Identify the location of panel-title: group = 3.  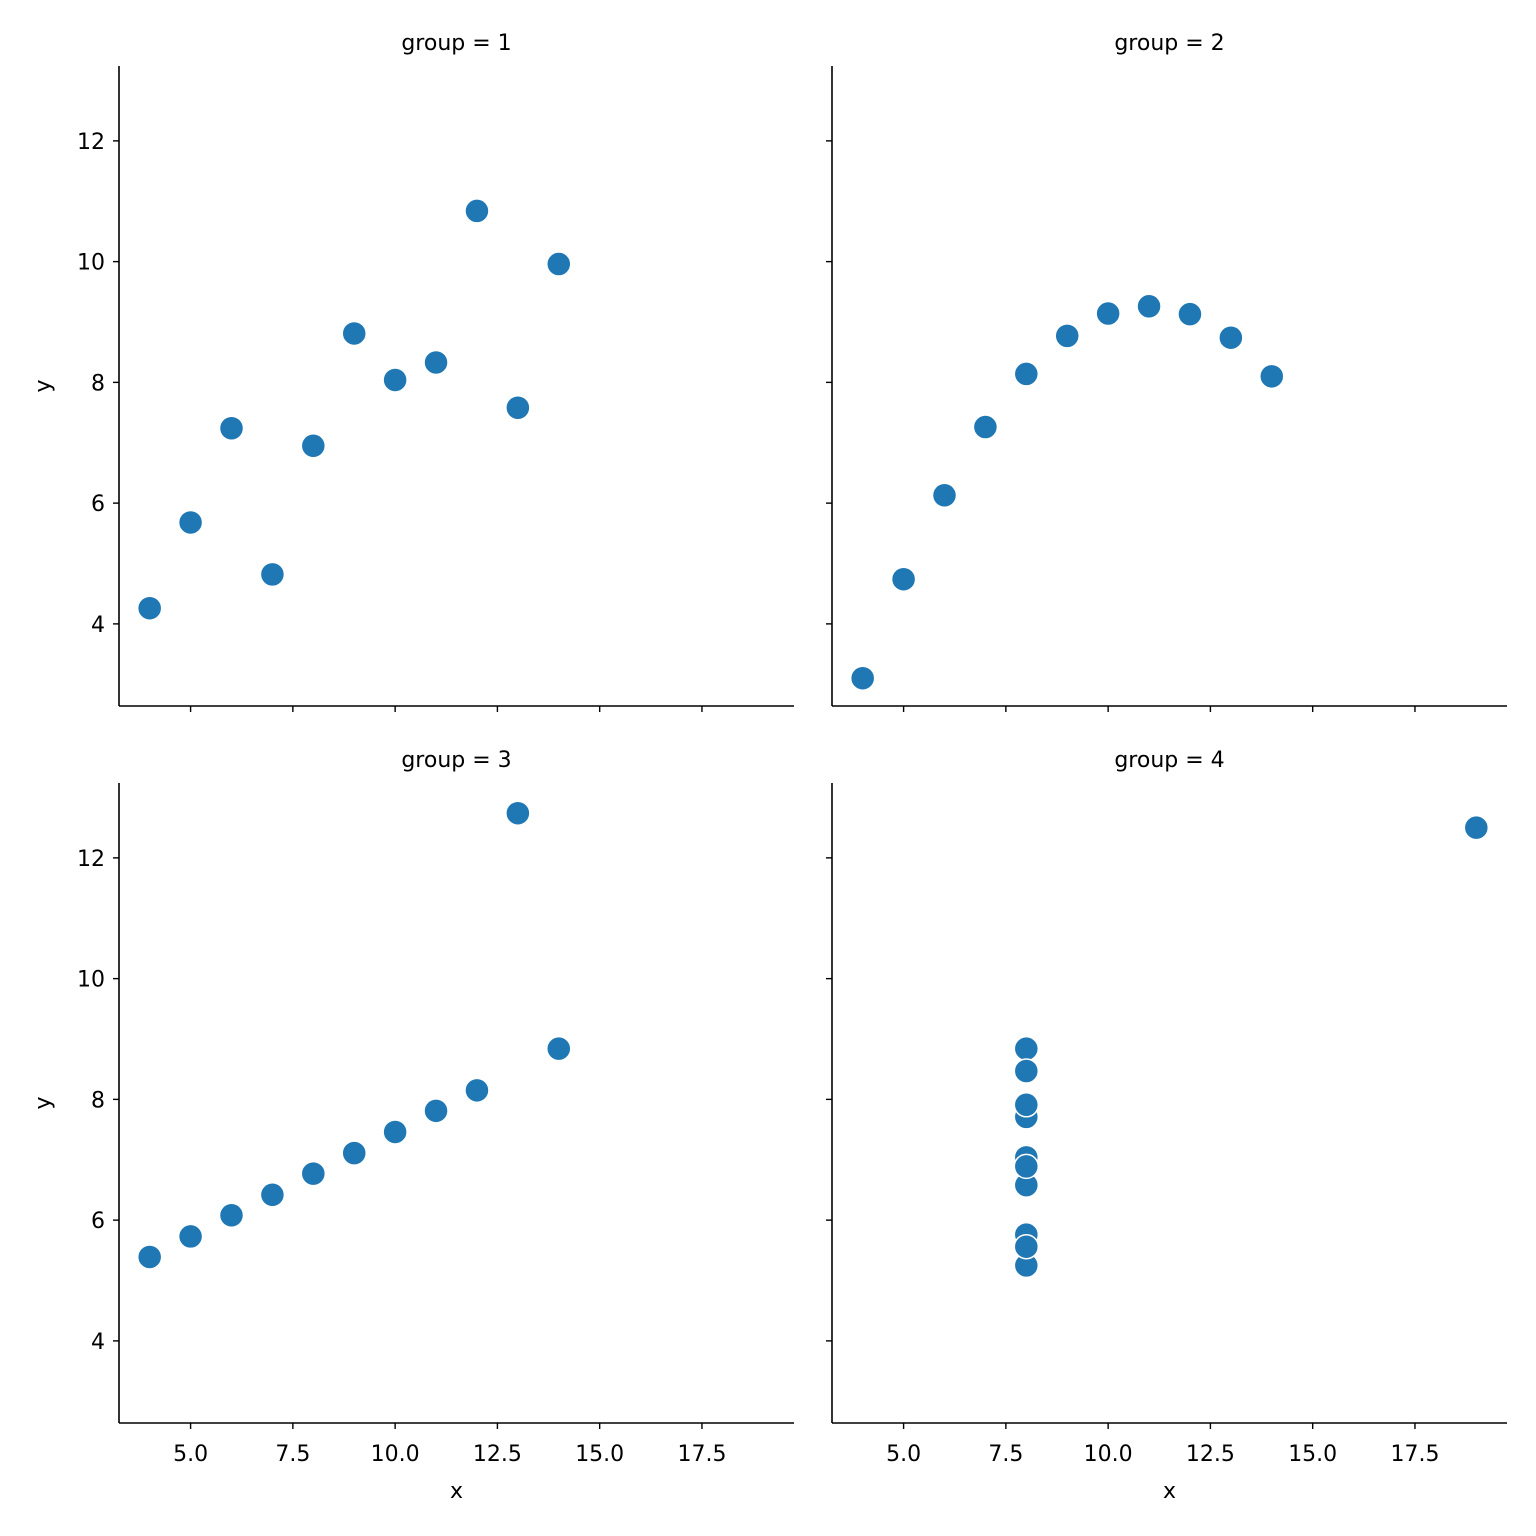
(456, 760).